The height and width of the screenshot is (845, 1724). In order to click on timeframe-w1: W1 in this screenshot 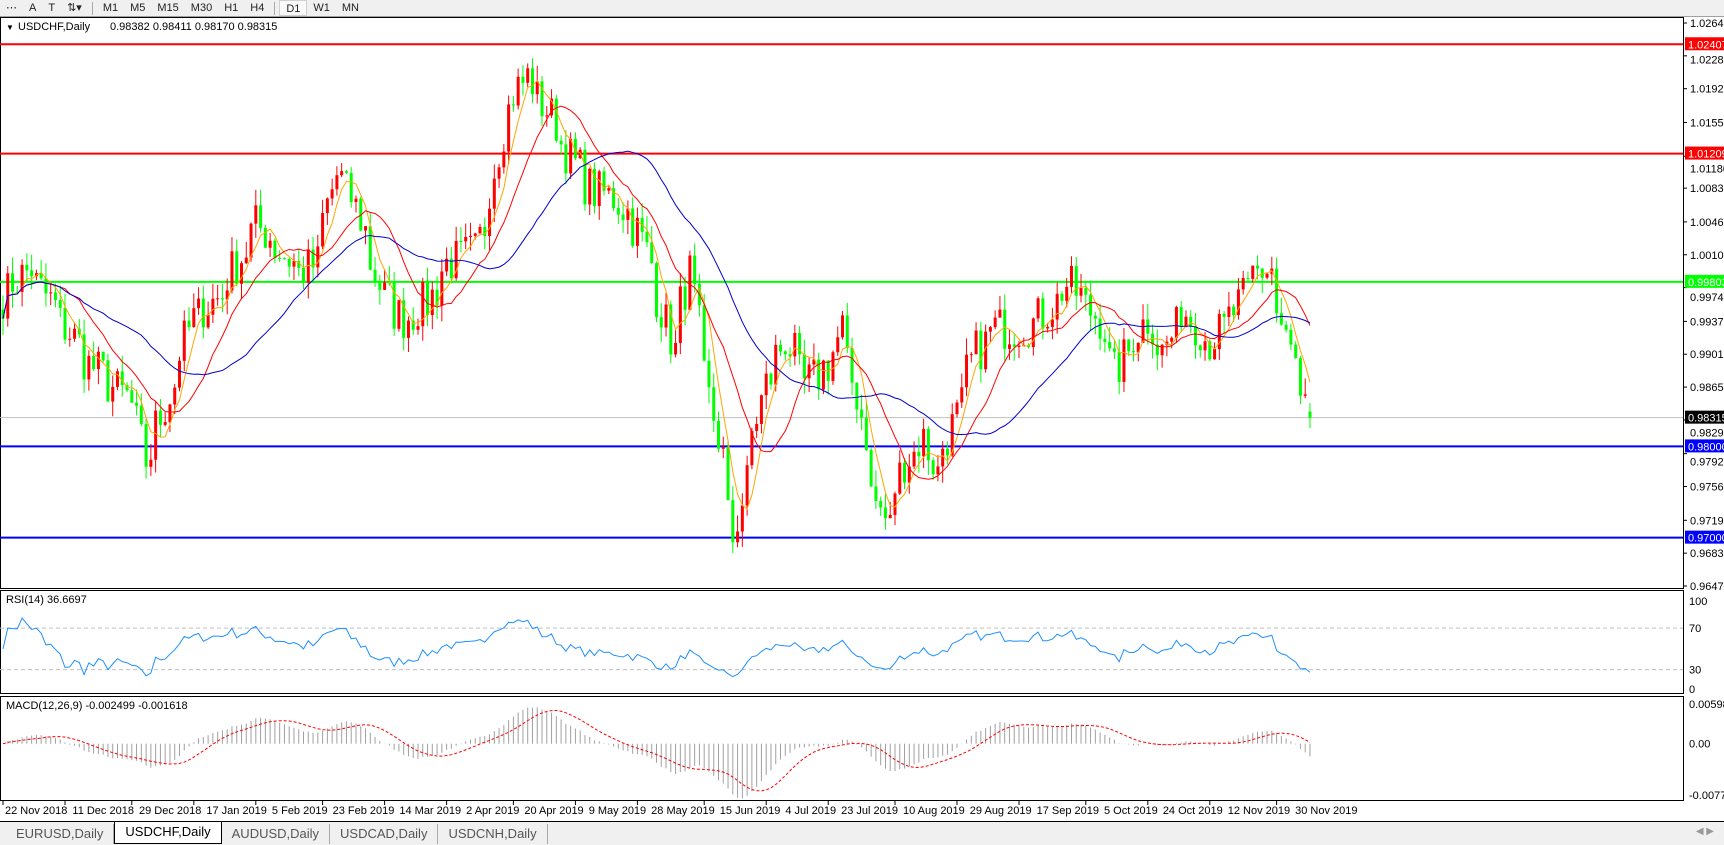, I will do `click(321, 8)`.